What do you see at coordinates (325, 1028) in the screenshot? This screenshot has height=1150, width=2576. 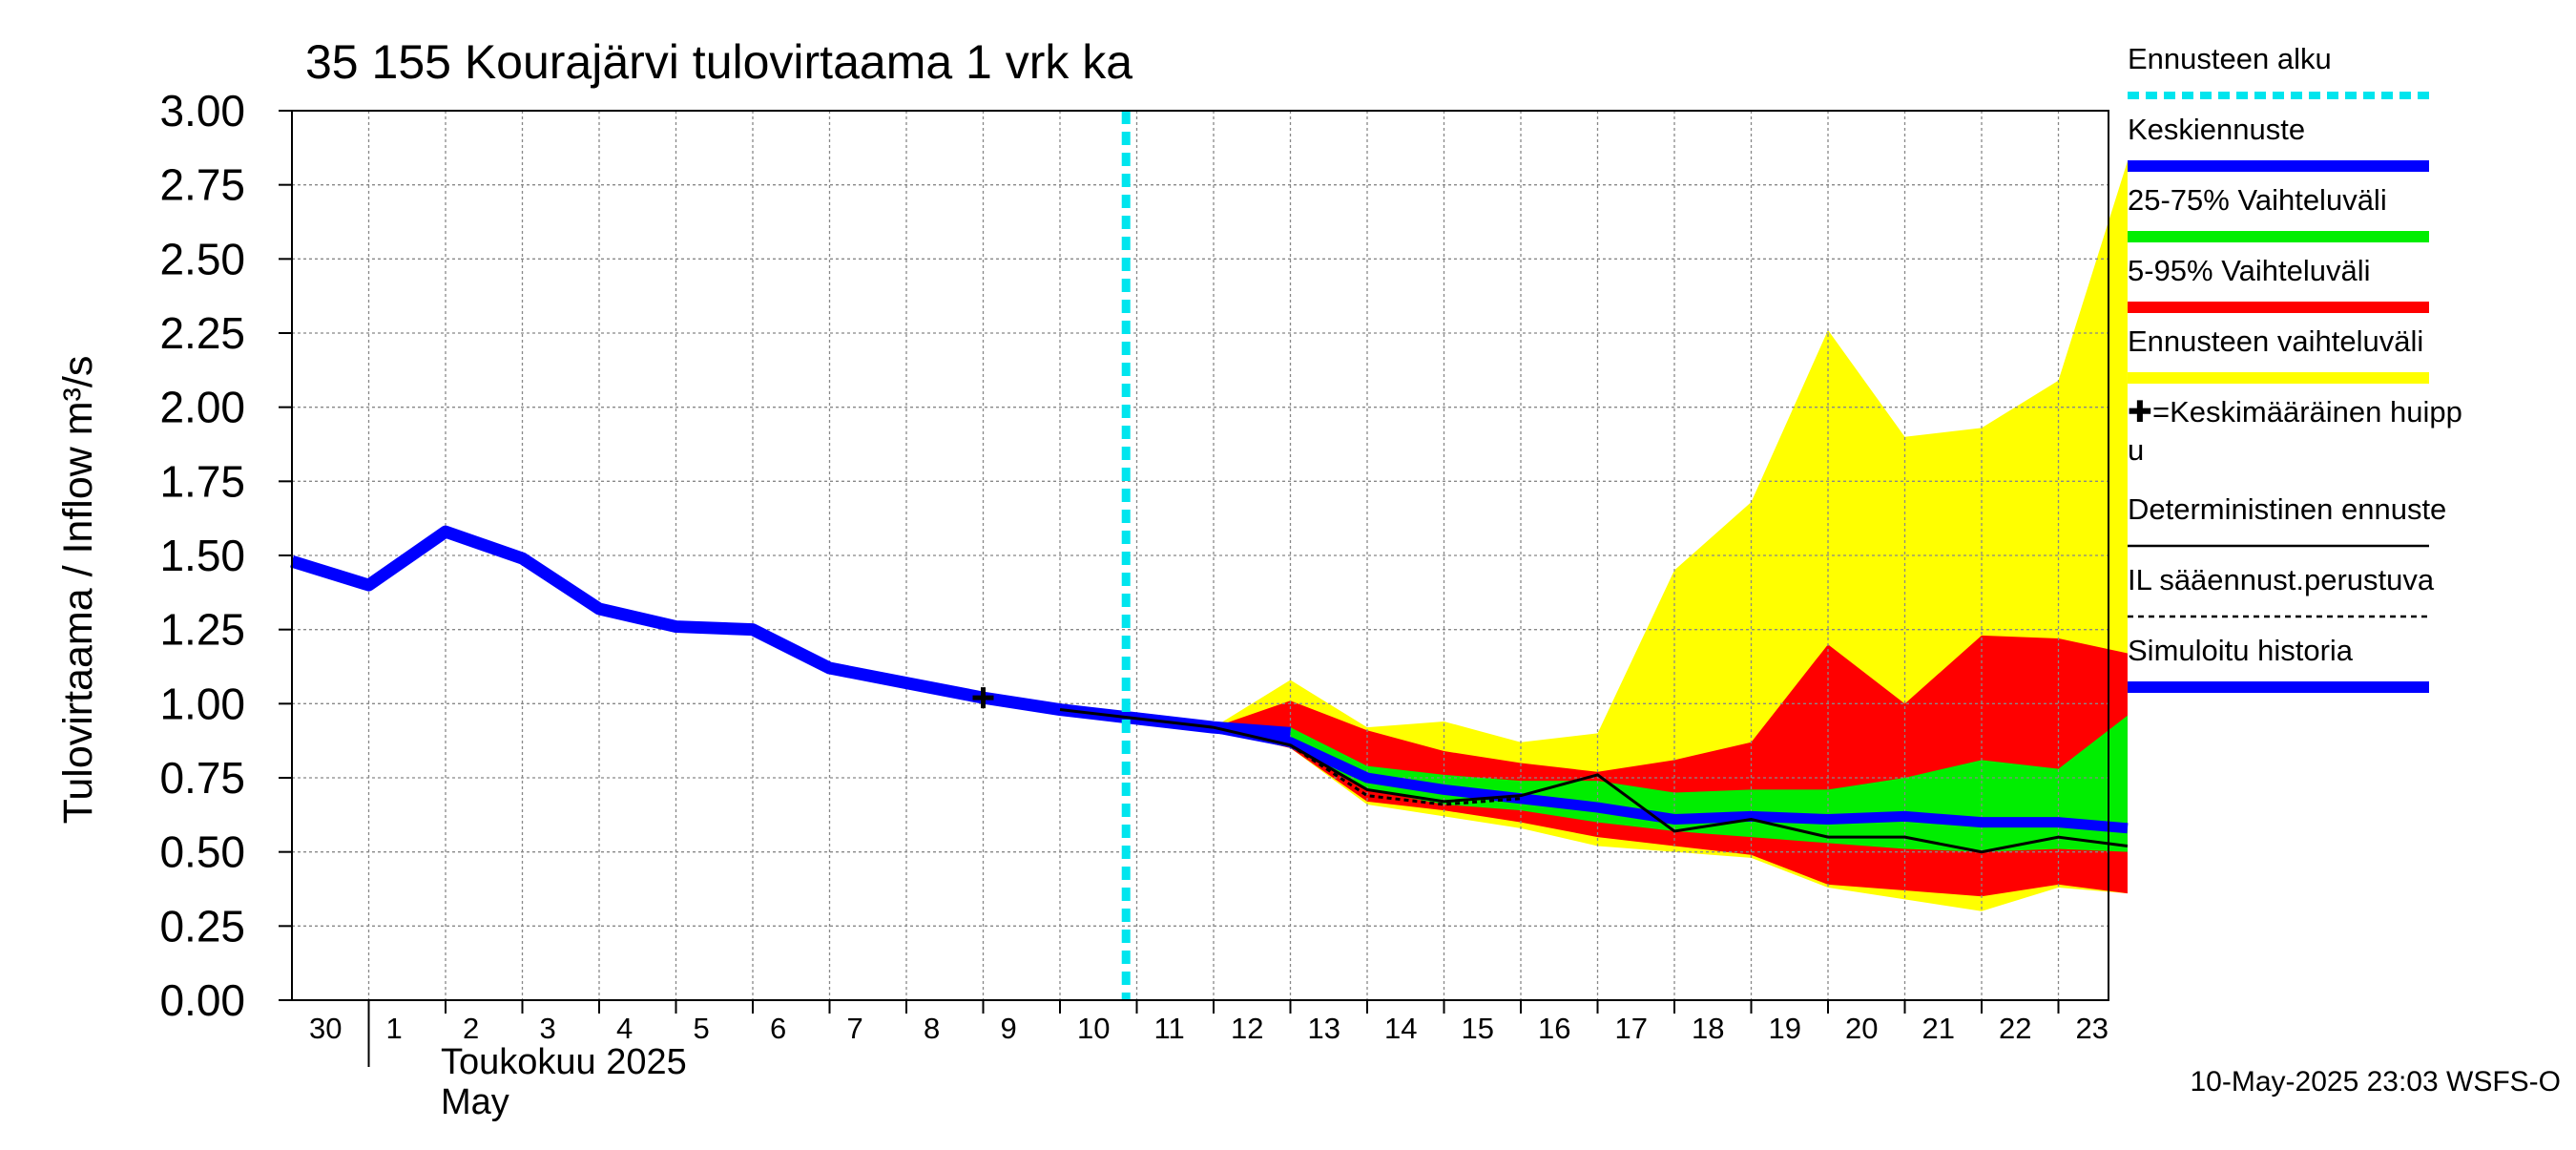 I see `x-tick-label: 30` at bounding box center [325, 1028].